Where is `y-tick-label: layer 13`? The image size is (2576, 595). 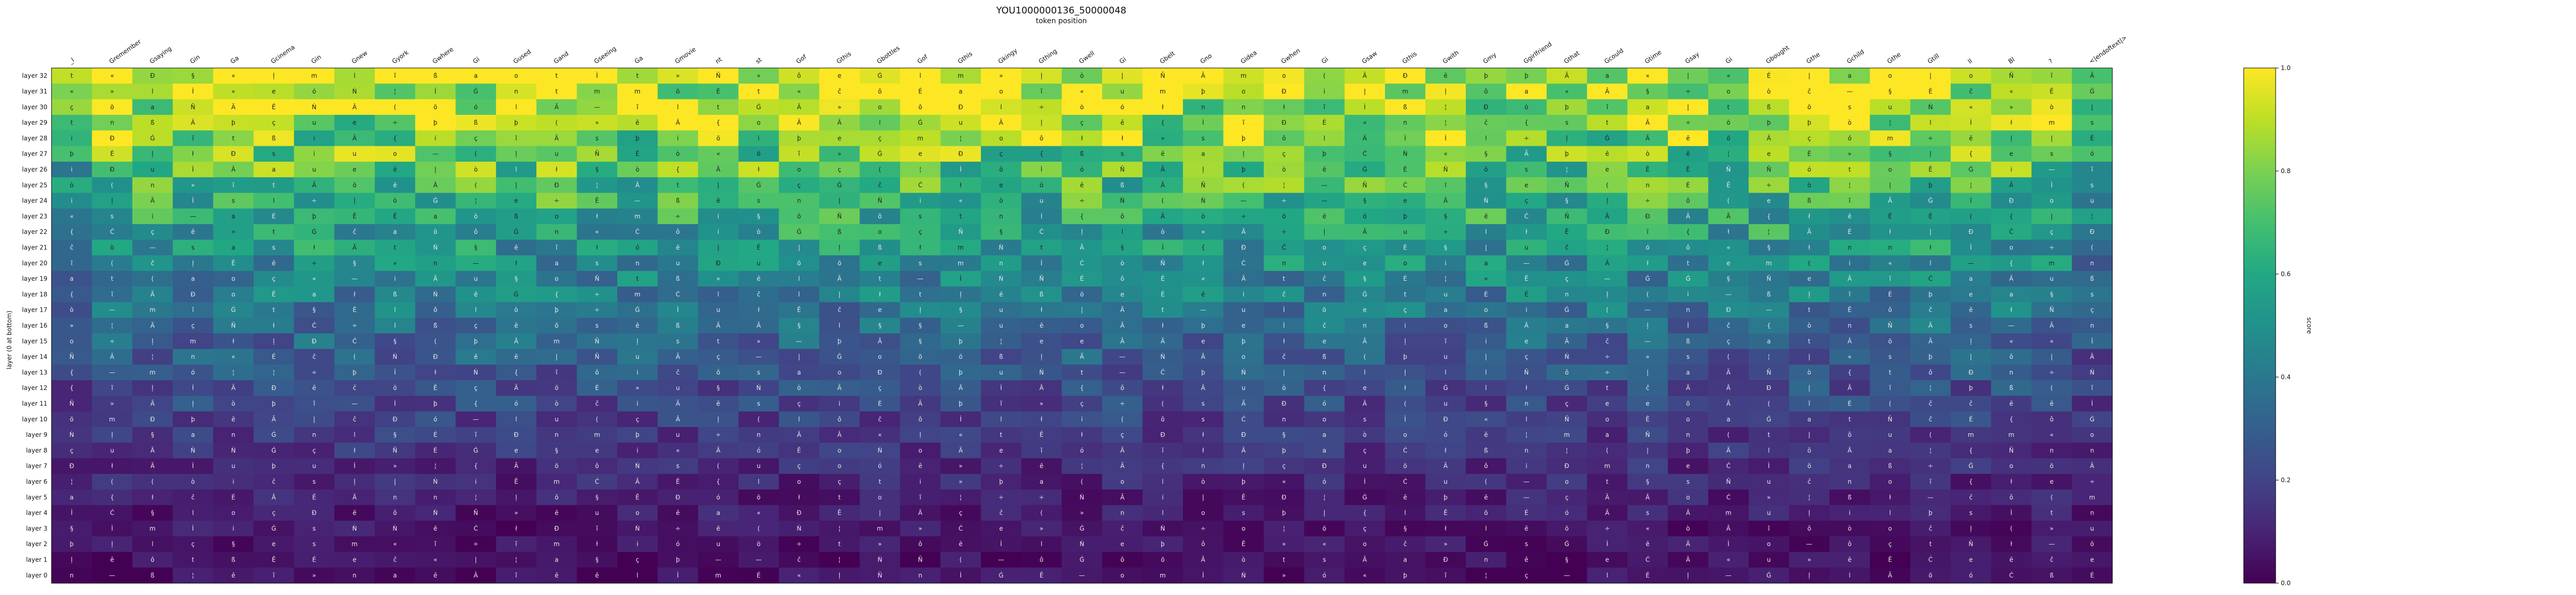
y-tick-label: layer 13 is located at coordinates (35, 372).